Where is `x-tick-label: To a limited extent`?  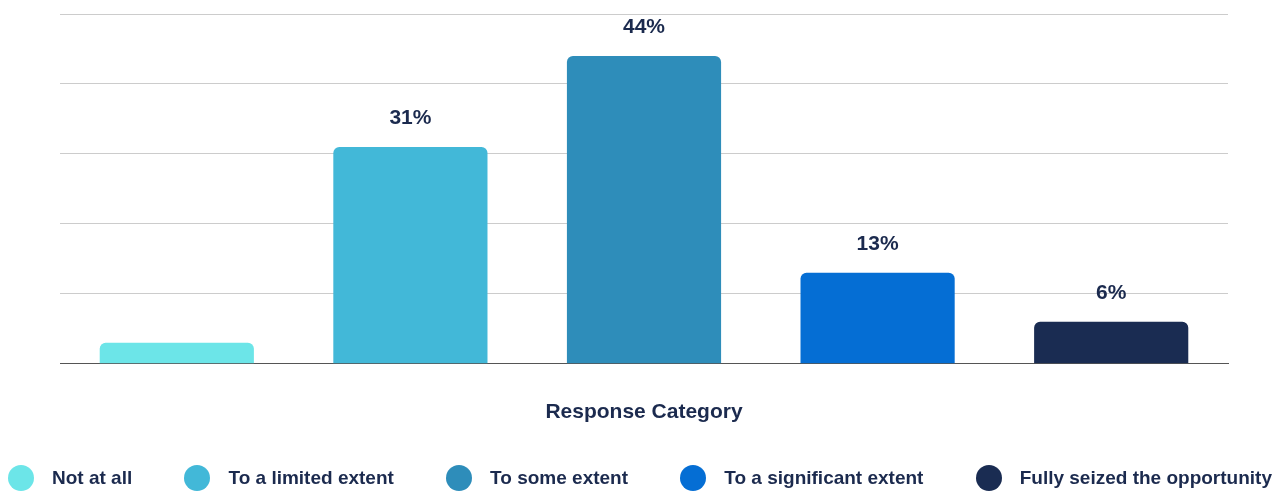
x-tick-label: To a limited extent is located at coordinates (311, 478).